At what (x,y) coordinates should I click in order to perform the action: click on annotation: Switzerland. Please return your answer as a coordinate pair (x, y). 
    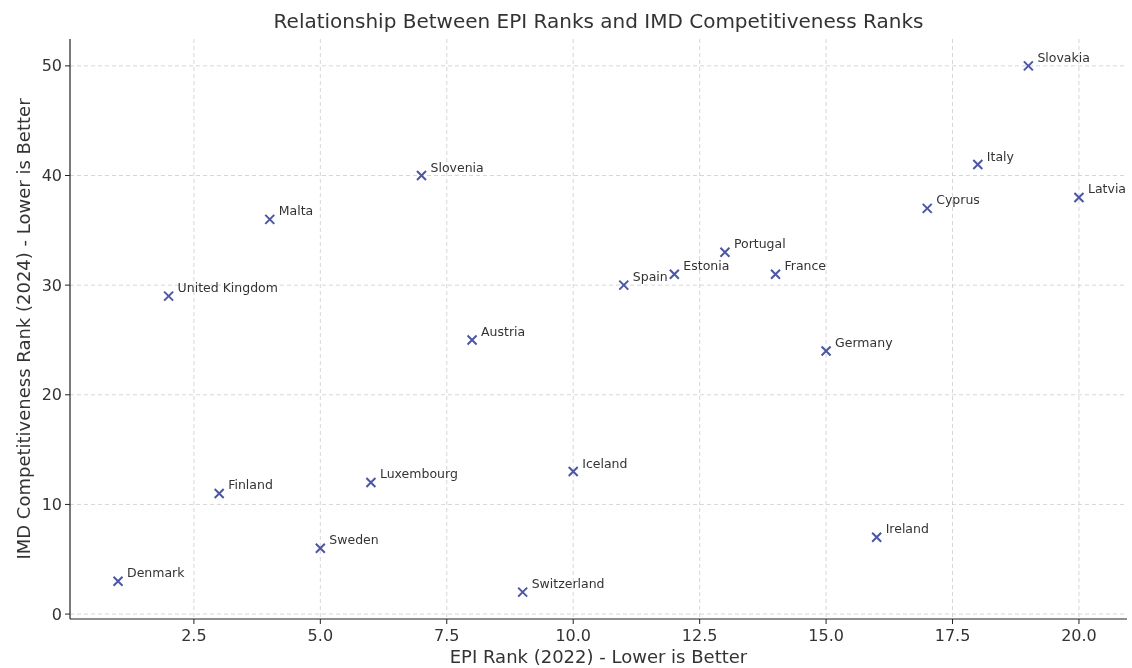
    Looking at the image, I should click on (568, 584).